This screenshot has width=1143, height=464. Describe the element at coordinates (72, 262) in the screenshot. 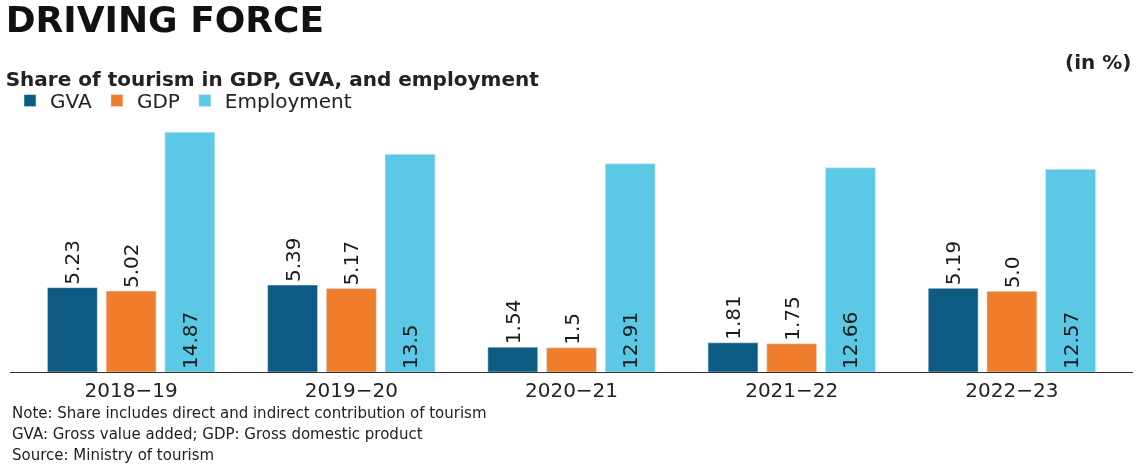

I see `data-label: 5.23` at that location.